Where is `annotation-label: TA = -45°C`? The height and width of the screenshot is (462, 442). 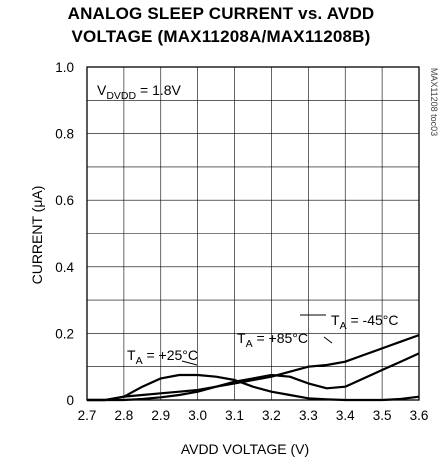 annotation-label: TA = -45°C is located at coordinates (364, 322).